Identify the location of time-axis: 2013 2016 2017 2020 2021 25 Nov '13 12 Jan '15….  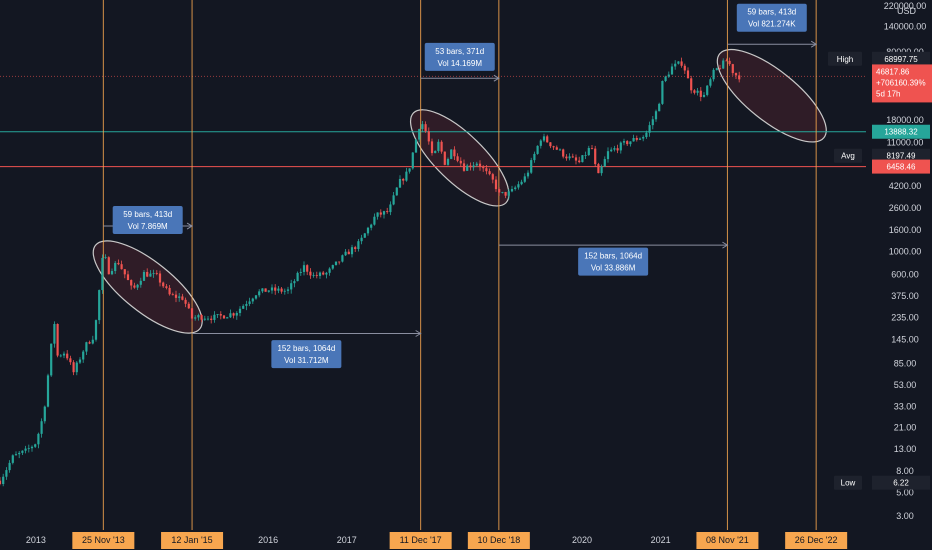
(466, 540).